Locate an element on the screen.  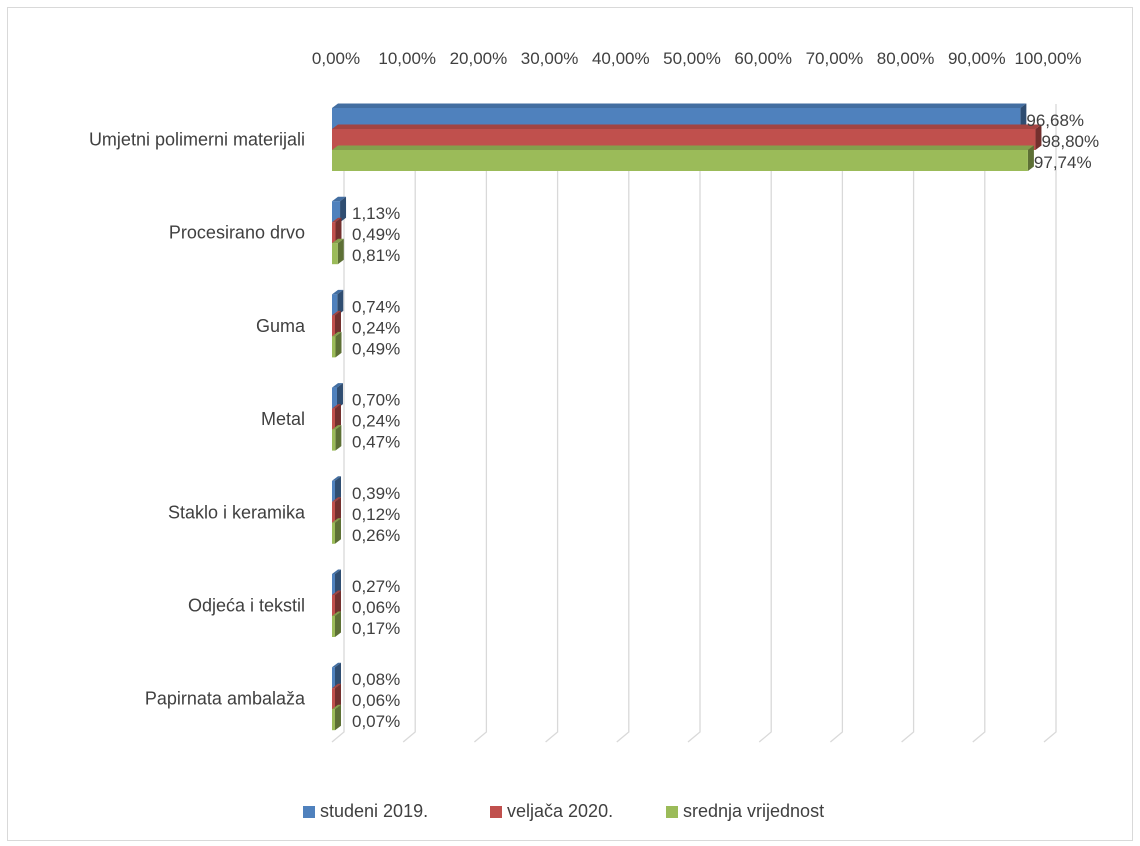
data-label: 0,27% is located at coordinates (376, 586).